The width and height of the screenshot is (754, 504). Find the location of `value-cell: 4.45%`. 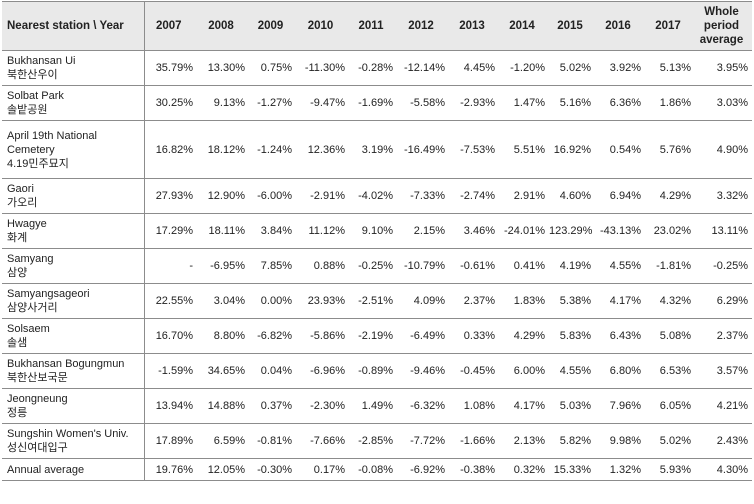

value-cell: 4.45% is located at coordinates (474, 68).